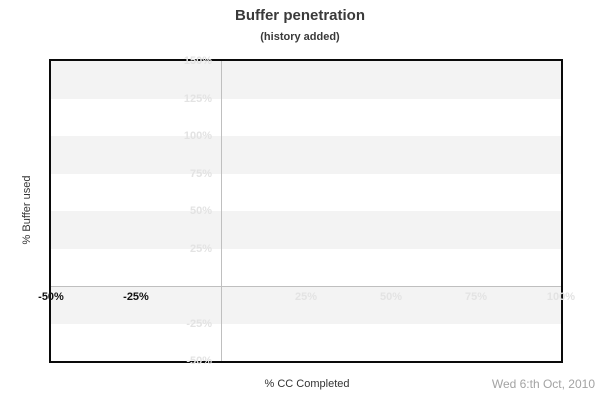 The image size is (600, 400). Describe the element at coordinates (197, 98) in the screenshot. I see `y-tick-label: 125%` at that location.